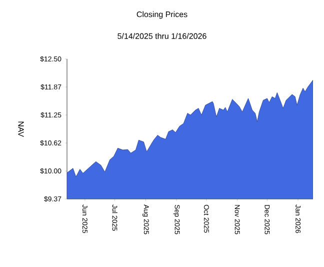  I want to click on y-axis-title: NAV, so click(21, 129).